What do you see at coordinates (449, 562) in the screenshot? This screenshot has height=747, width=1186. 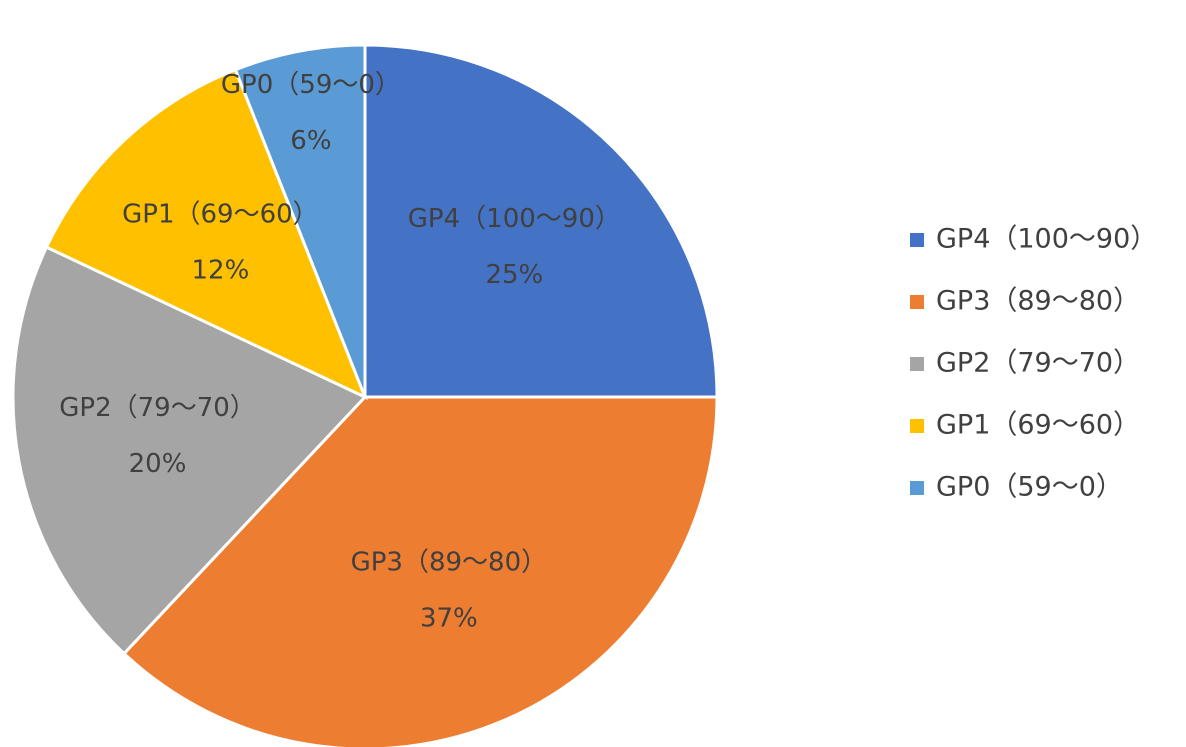 I see `slice-label: GP3（89～80）` at bounding box center [449, 562].